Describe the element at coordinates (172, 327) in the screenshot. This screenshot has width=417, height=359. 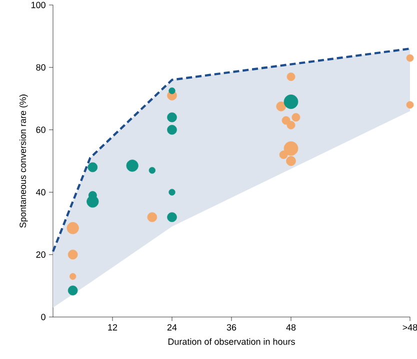
I see `x-tick-label: 24` at that location.